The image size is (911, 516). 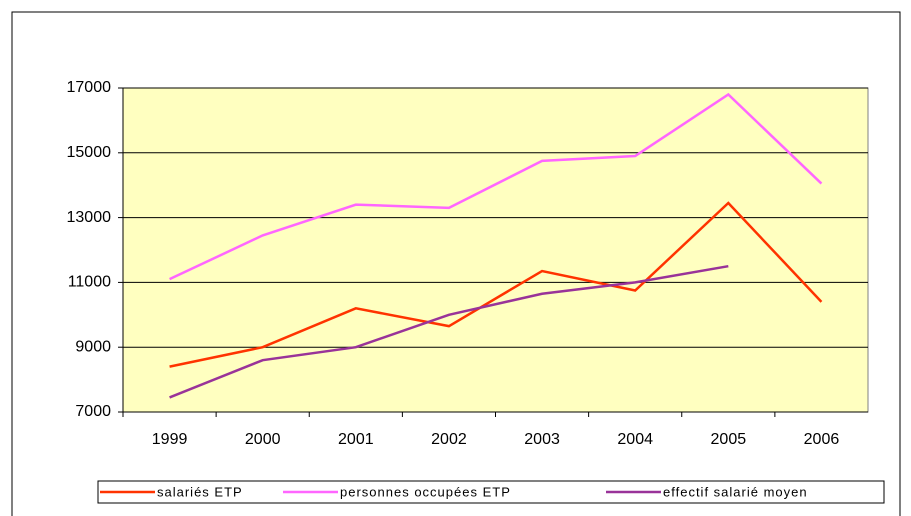 I want to click on legend-box, so click(x=491, y=492).